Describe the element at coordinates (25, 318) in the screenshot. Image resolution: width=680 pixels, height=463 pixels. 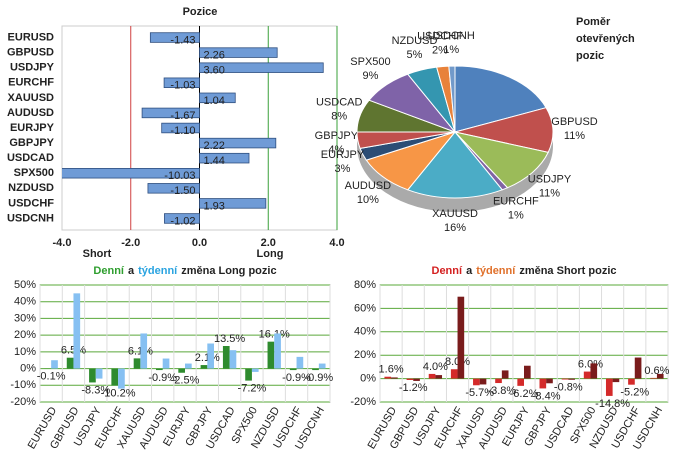
I see `y-tick-label: 30%` at that location.